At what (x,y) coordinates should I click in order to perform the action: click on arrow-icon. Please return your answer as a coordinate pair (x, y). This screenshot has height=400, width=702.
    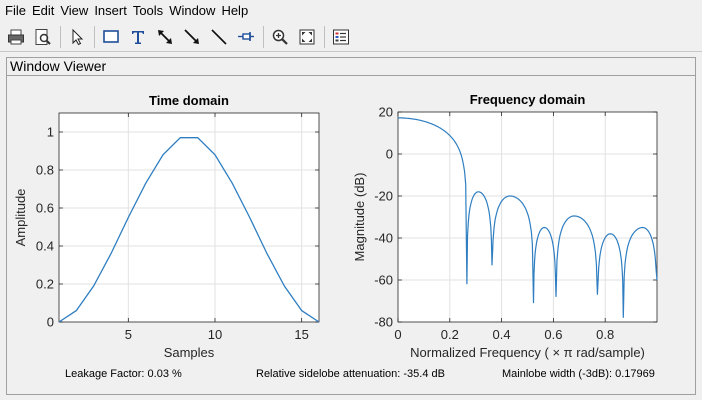
    Looking at the image, I should click on (191, 36).